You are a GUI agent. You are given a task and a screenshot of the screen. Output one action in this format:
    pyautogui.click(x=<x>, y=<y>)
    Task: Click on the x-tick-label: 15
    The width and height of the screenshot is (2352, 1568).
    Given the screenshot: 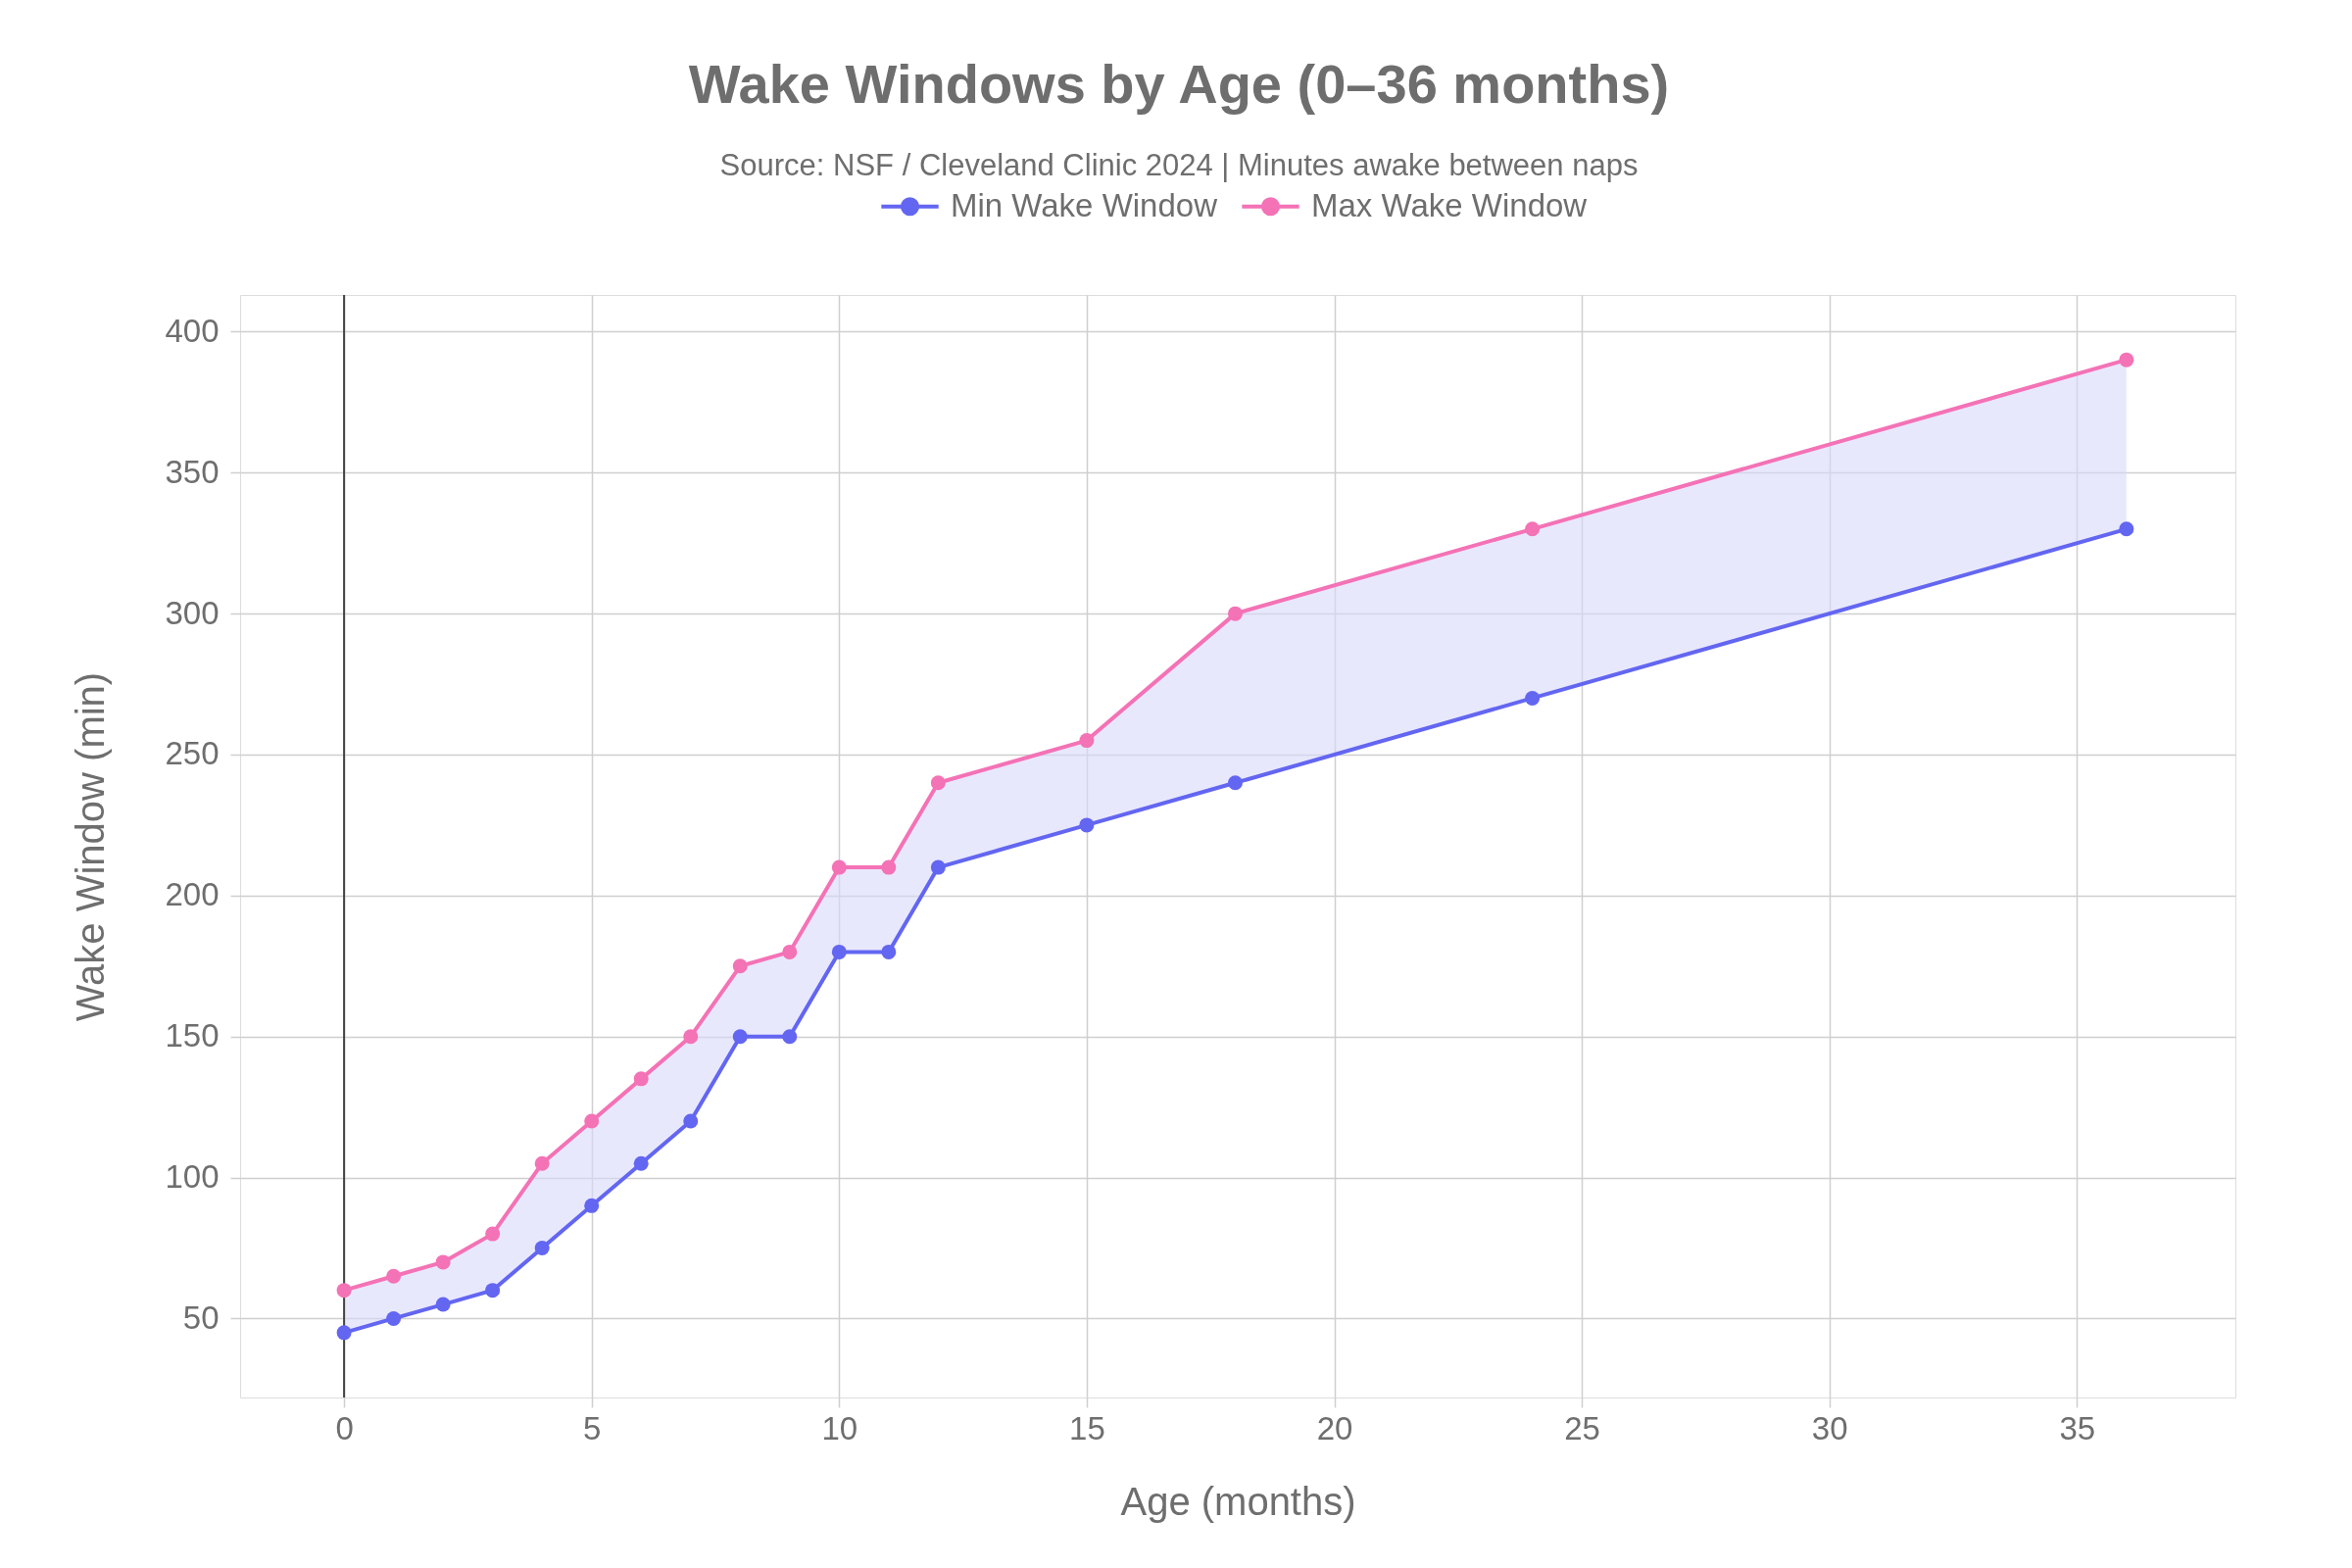 What is the action you would take?
    pyautogui.click(x=1087, y=1427)
    